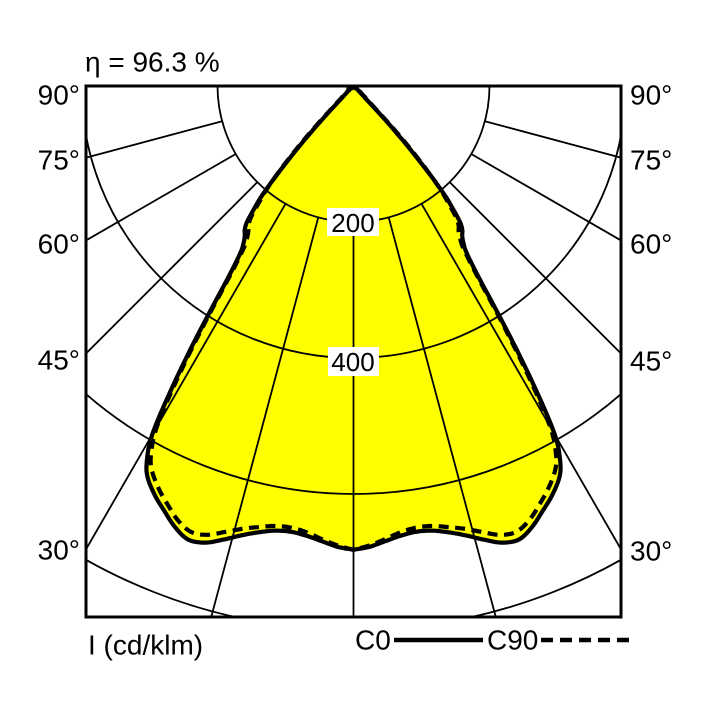 The width and height of the screenshot is (708, 708). I want to click on legend-c0-label: C0, so click(373, 640).